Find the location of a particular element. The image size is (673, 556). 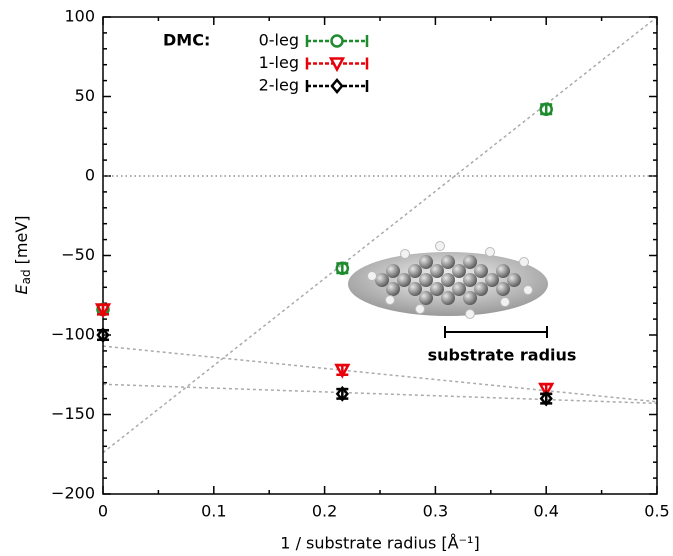

y-label-sub: ad is located at coordinates (26, 276).